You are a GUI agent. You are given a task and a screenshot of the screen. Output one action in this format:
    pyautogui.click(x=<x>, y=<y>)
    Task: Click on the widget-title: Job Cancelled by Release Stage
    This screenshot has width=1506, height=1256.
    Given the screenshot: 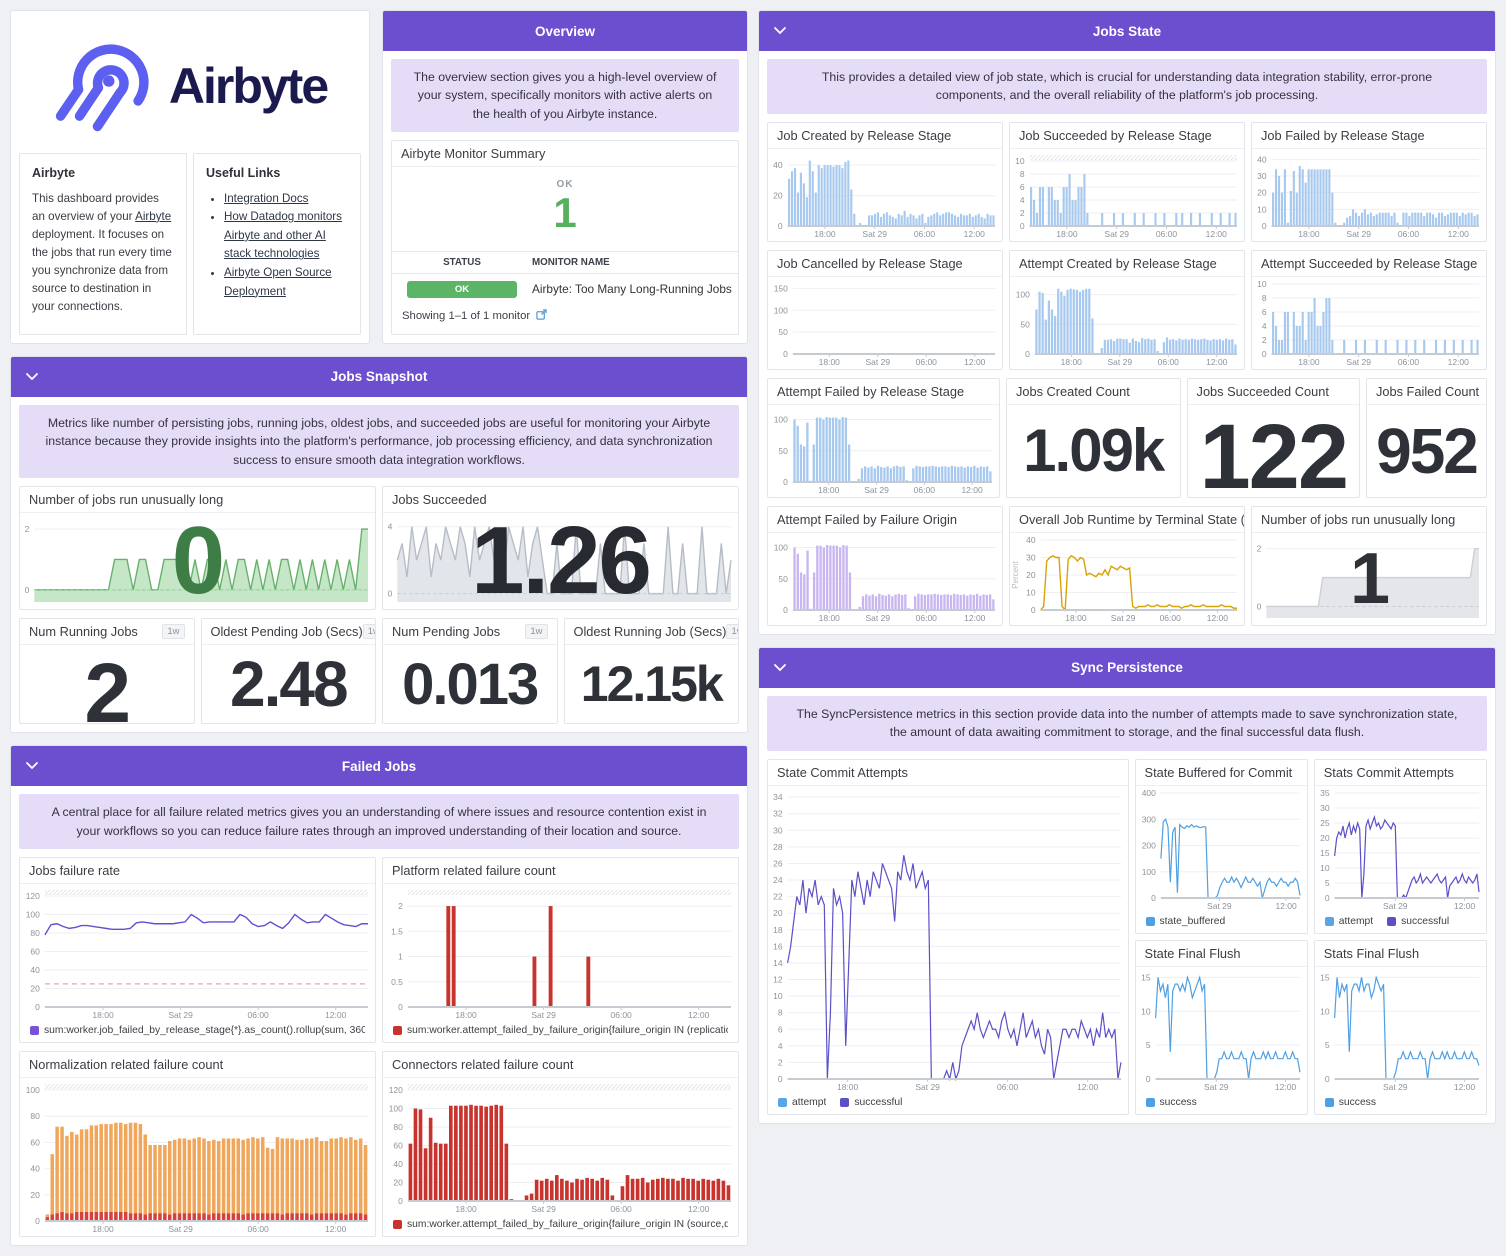 What is the action you would take?
    pyautogui.click(x=870, y=263)
    